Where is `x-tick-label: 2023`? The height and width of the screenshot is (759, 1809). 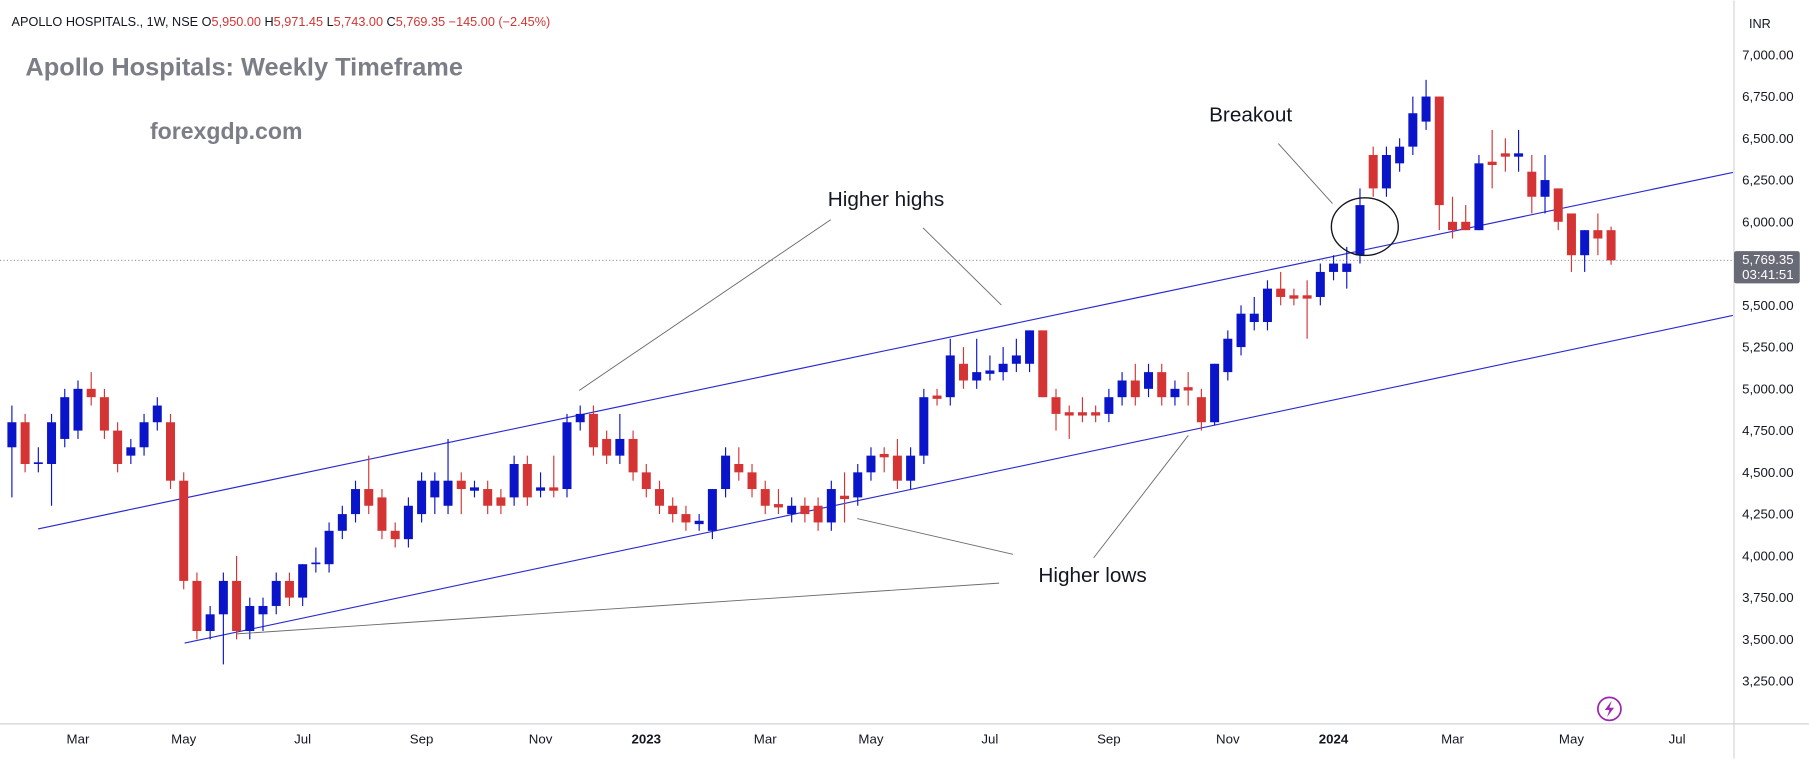
x-tick-label: 2023 is located at coordinates (646, 738).